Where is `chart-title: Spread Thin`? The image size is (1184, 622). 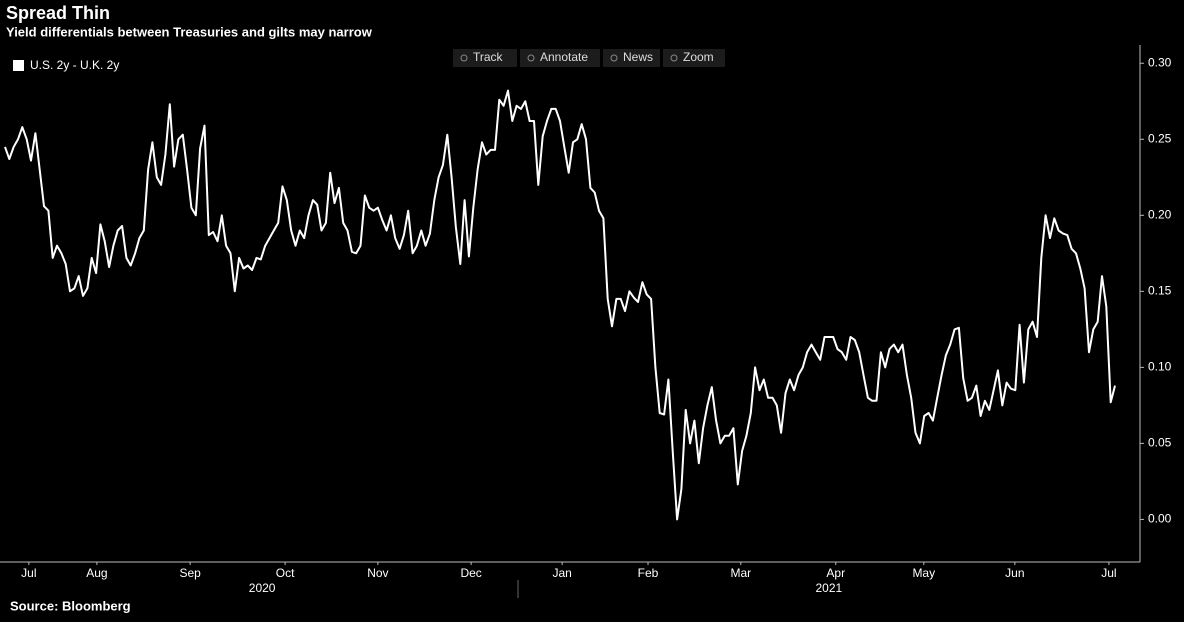 chart-title: Spread Thin is located at coordinates (58, 13).